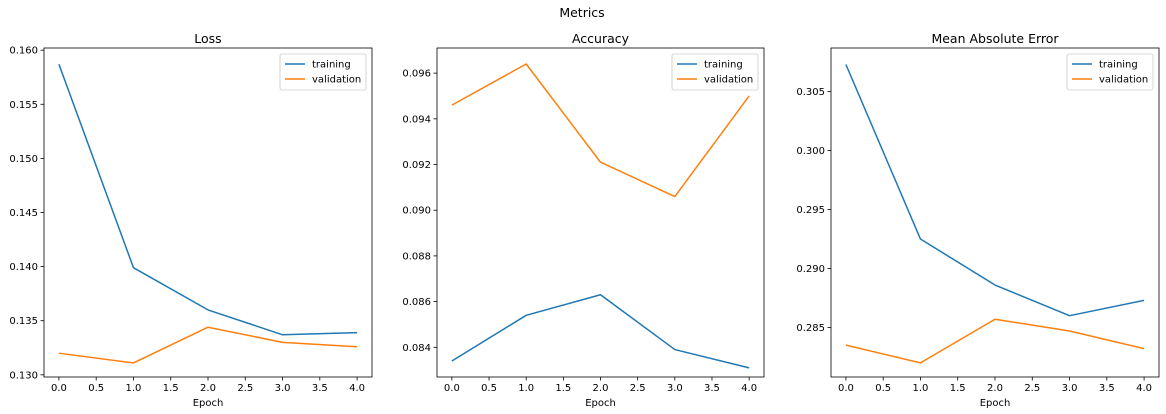 The image size is (1166, 414). What do you see at coordinates (810, 92) in the screenshot?
I see `y-tick-label: 0.305` at bounding box center [810, 92].